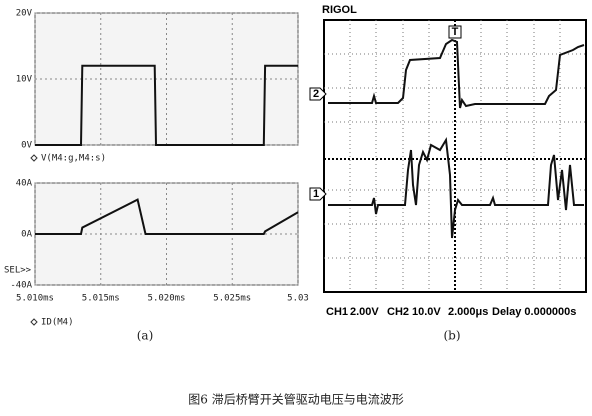 The height and width of the screenshot is (416, 592). I want to click on scope-brand: RIGOL, so click(339, 10).